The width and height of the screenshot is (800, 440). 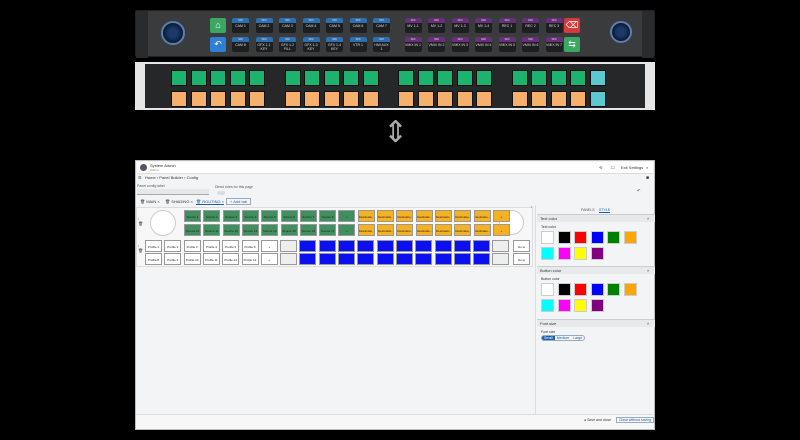 What do you see at coordinates (596, 270) in the screenshot?
I see `button-color-section: Button color ˄` at bounding box center [596, 270].